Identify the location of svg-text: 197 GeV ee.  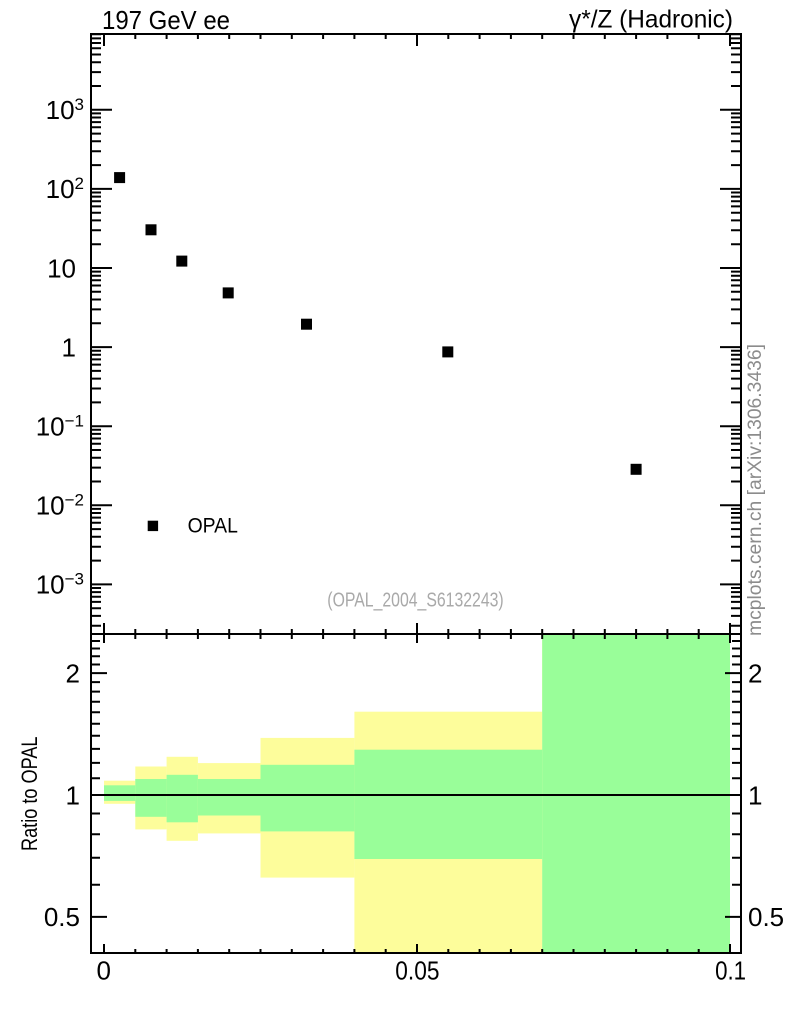
(166, 20).